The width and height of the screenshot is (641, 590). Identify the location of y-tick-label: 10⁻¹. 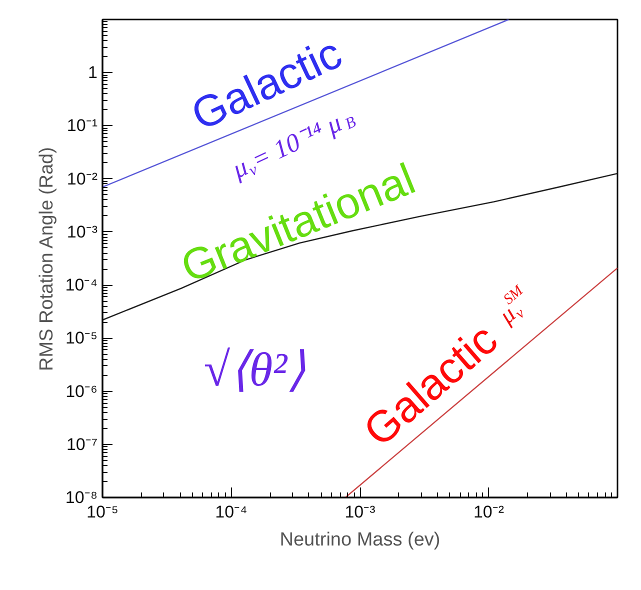
(82, 126).